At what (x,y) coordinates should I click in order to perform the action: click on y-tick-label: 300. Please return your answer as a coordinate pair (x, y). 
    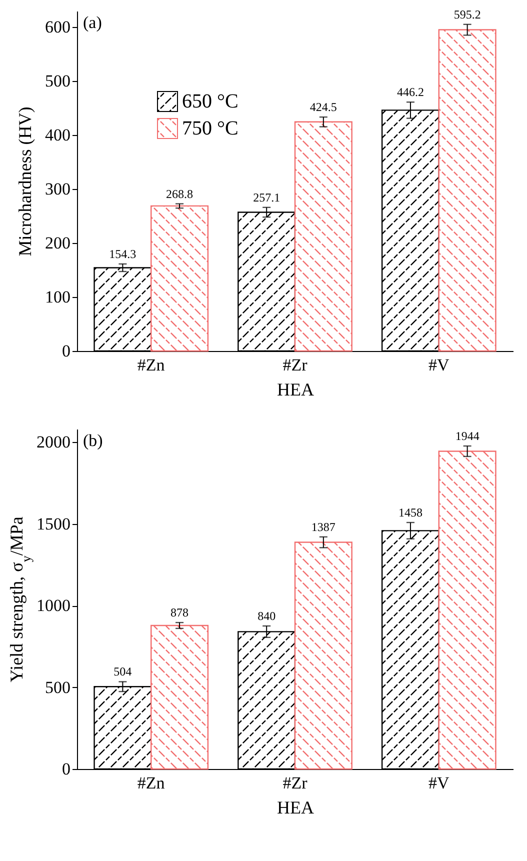
    Looking at the image, I should click on (57, 189).